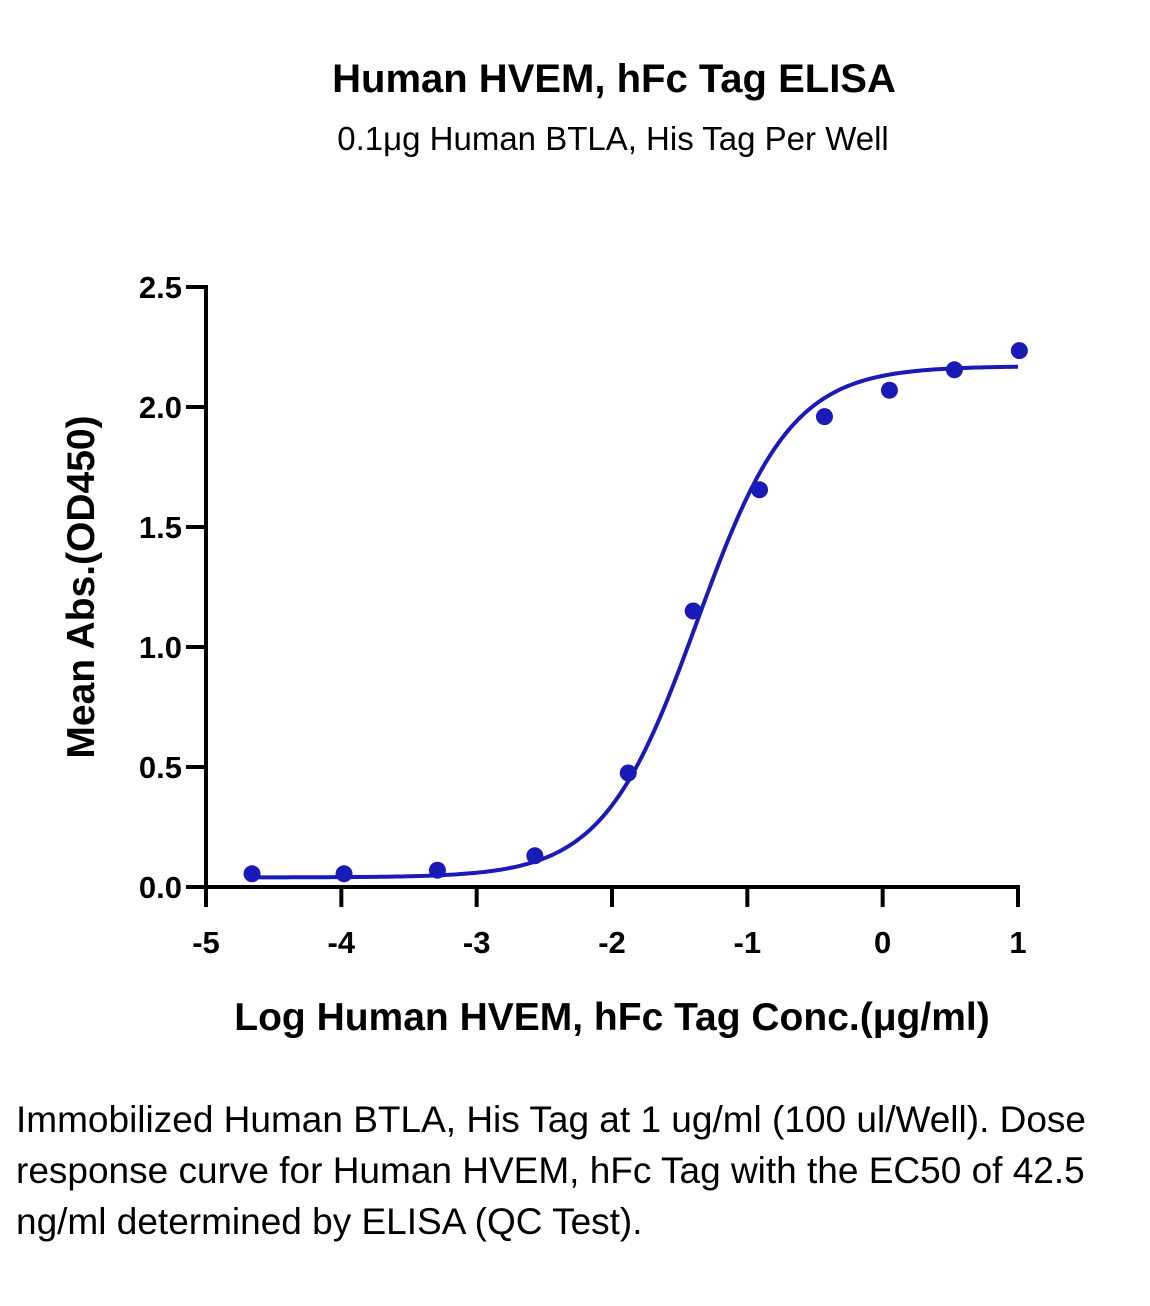 This screenshot has height=1306, width=1150. I want to click on y-tick-label: 1.5, so click(160, 527).